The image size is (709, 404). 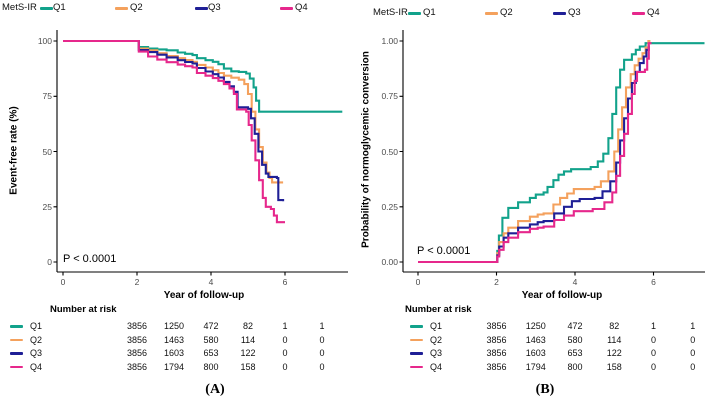 I want to click on y-tick-label: 25, so click(x=47, y=206).